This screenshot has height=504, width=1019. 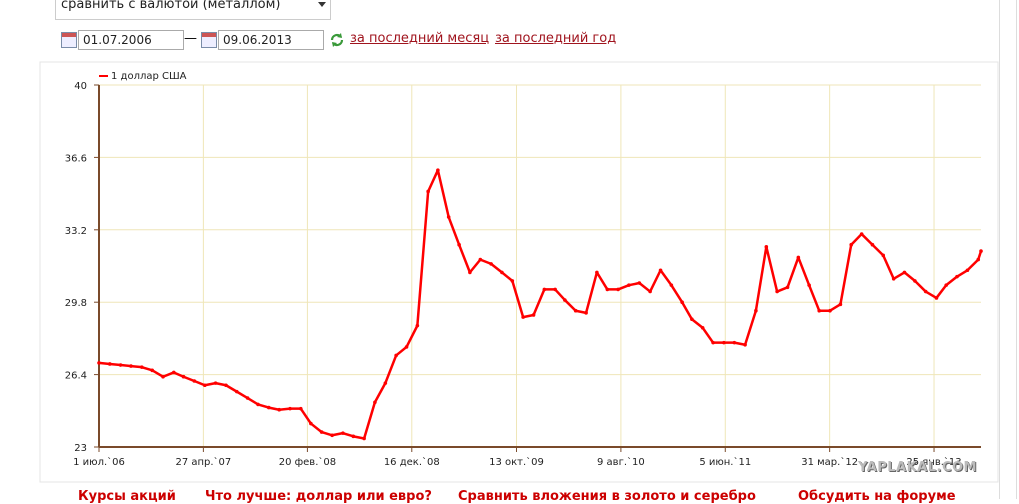 I want to click on y-tick-label: 36.6, so click(x=76, y=158).